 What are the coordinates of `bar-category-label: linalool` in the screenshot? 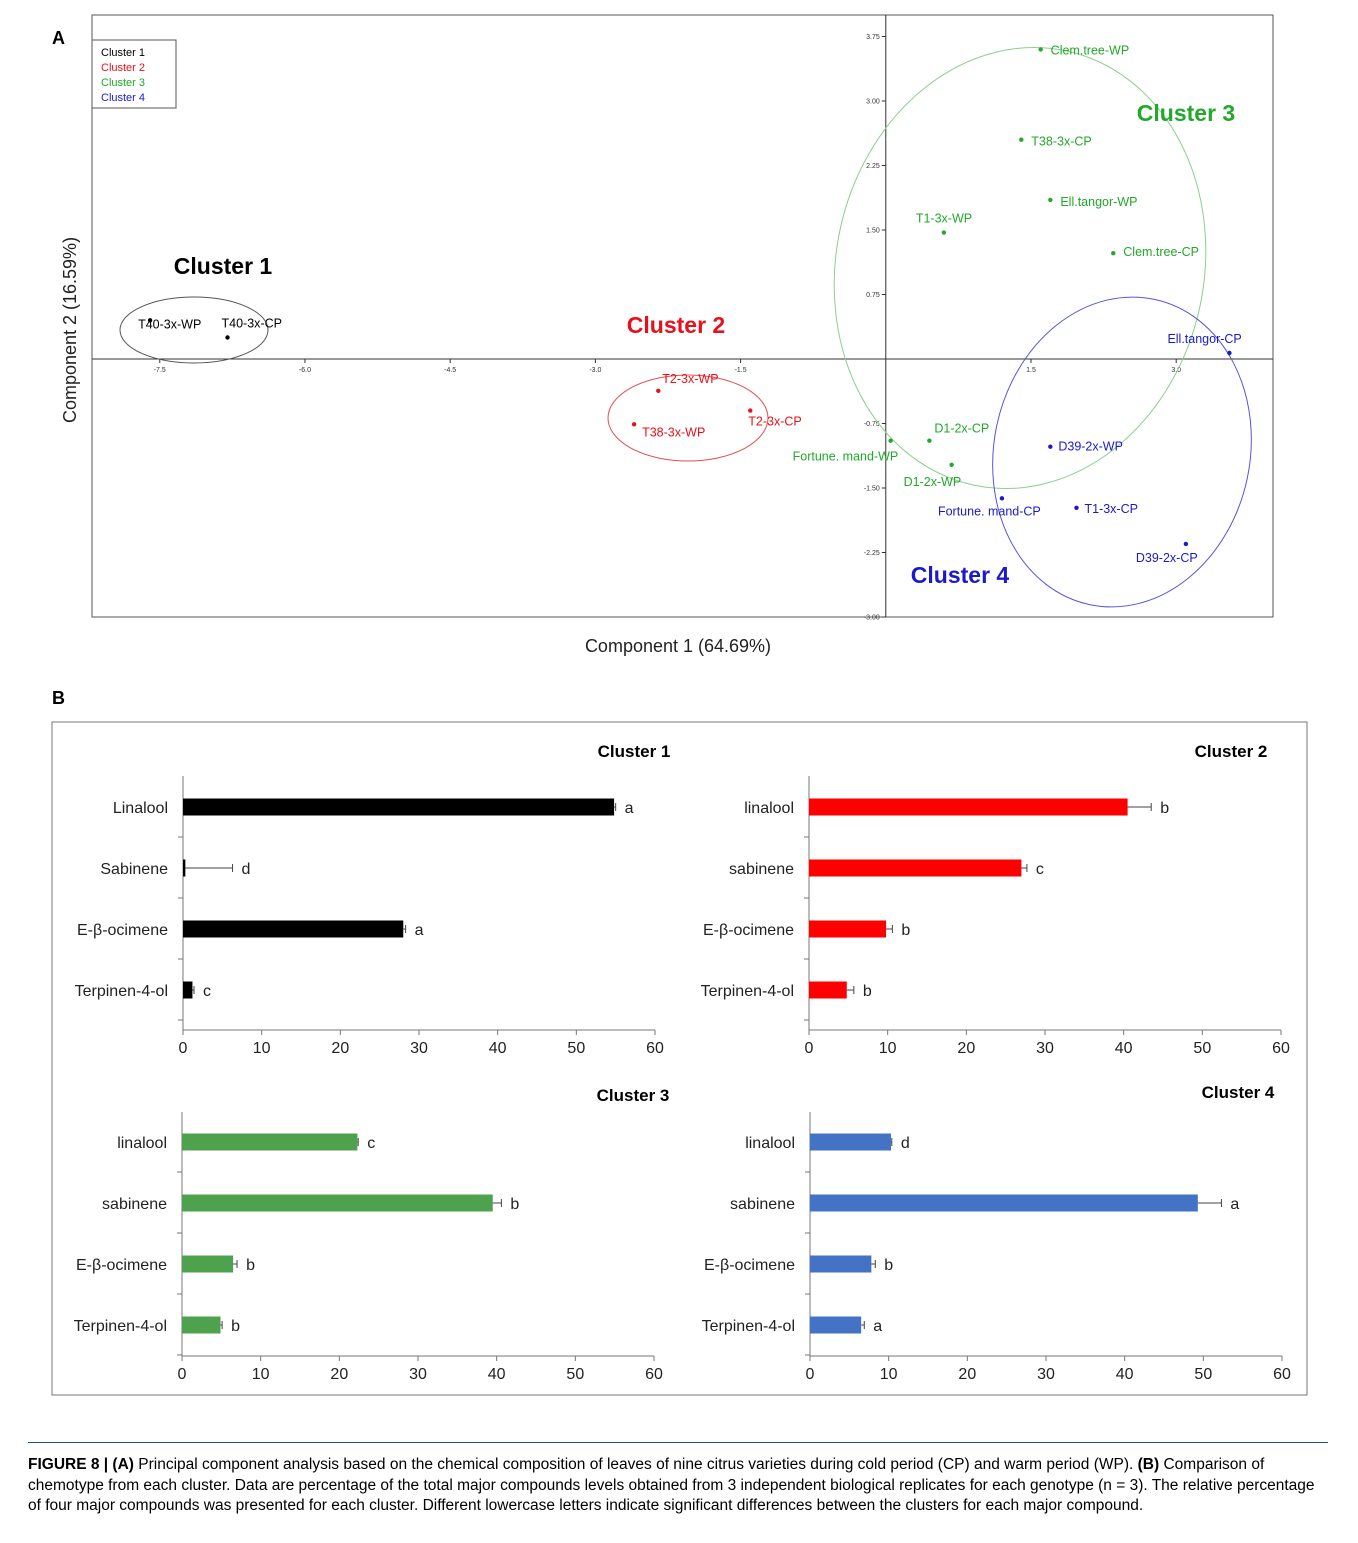 It's located at (769, 808).